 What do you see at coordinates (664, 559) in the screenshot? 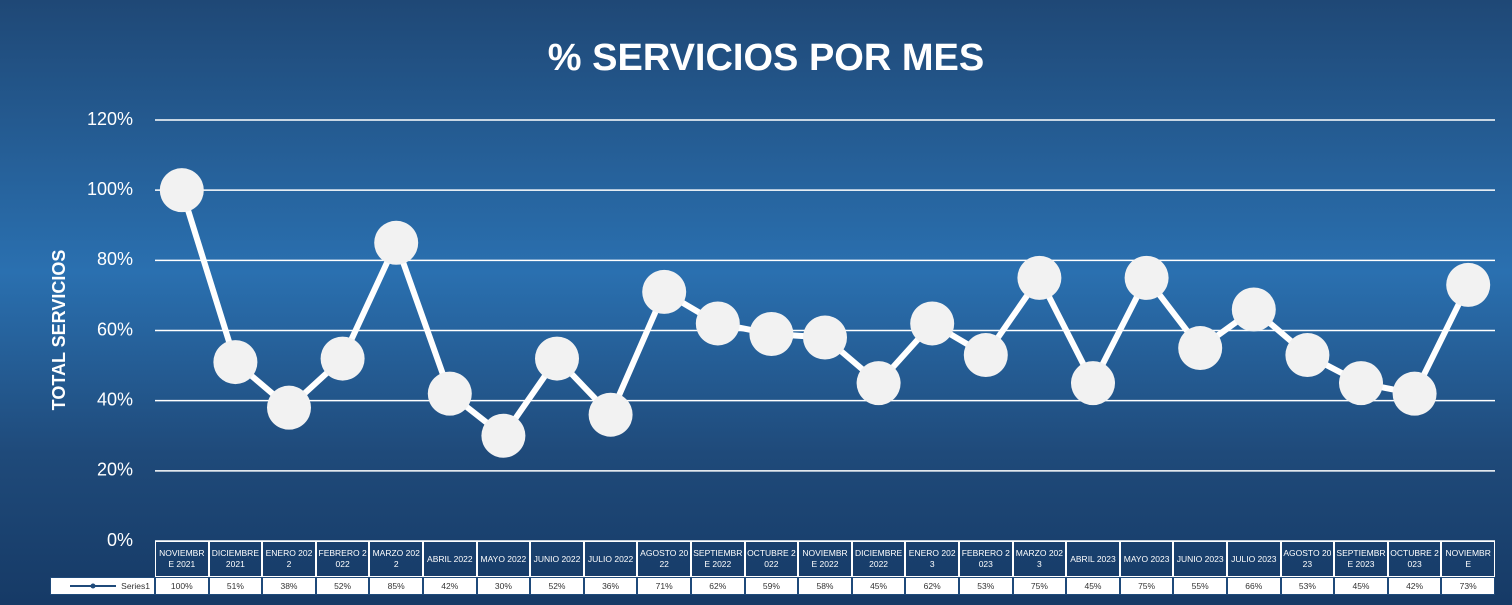
I see `x-tick-label: AGOSTO 2022` at bounding box center [664, 559].